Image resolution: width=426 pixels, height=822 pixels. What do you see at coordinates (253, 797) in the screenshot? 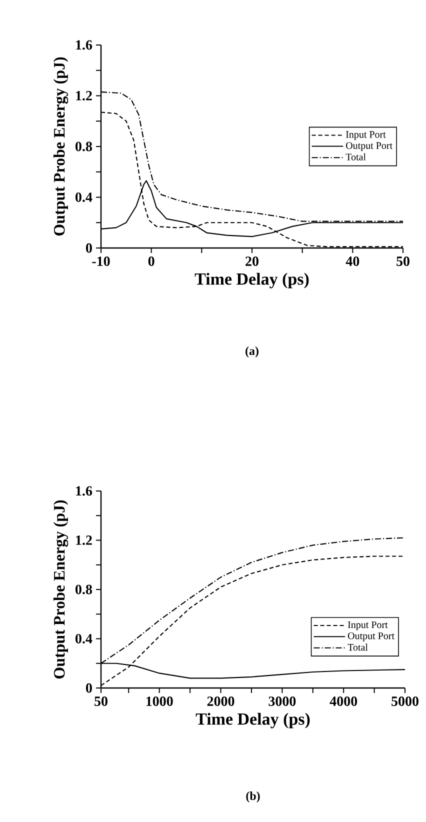
I see `text: (b)` at bounding box center [253, 797].